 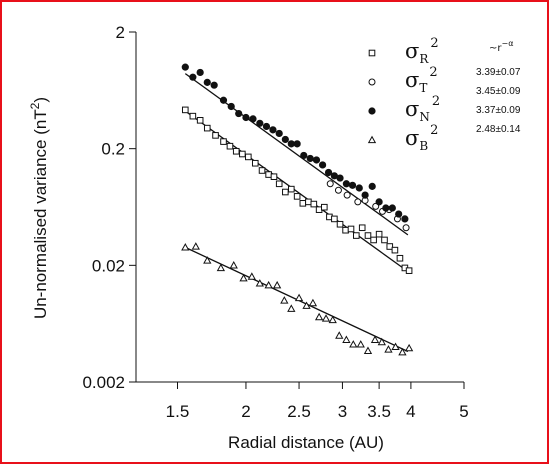 What do you see at coordinates (379, 411) in the screenshot?
I see `x-tick-label: 3.5` at bounding box center [379, 411].